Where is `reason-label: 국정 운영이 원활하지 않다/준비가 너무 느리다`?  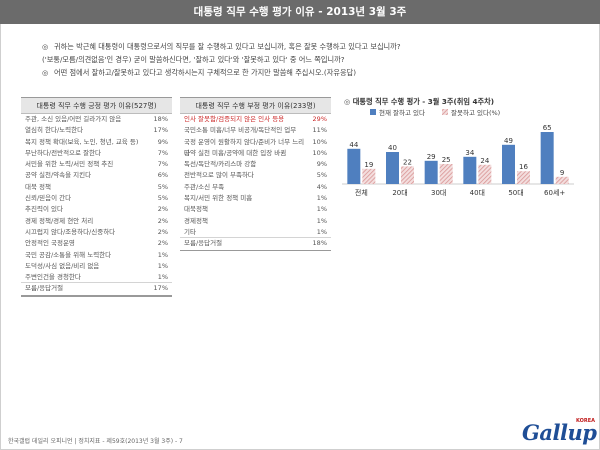
reason-label: 국정 운영이 원활하지 않다/준비가 너무 느리다 is located at coordinates (244, 147).